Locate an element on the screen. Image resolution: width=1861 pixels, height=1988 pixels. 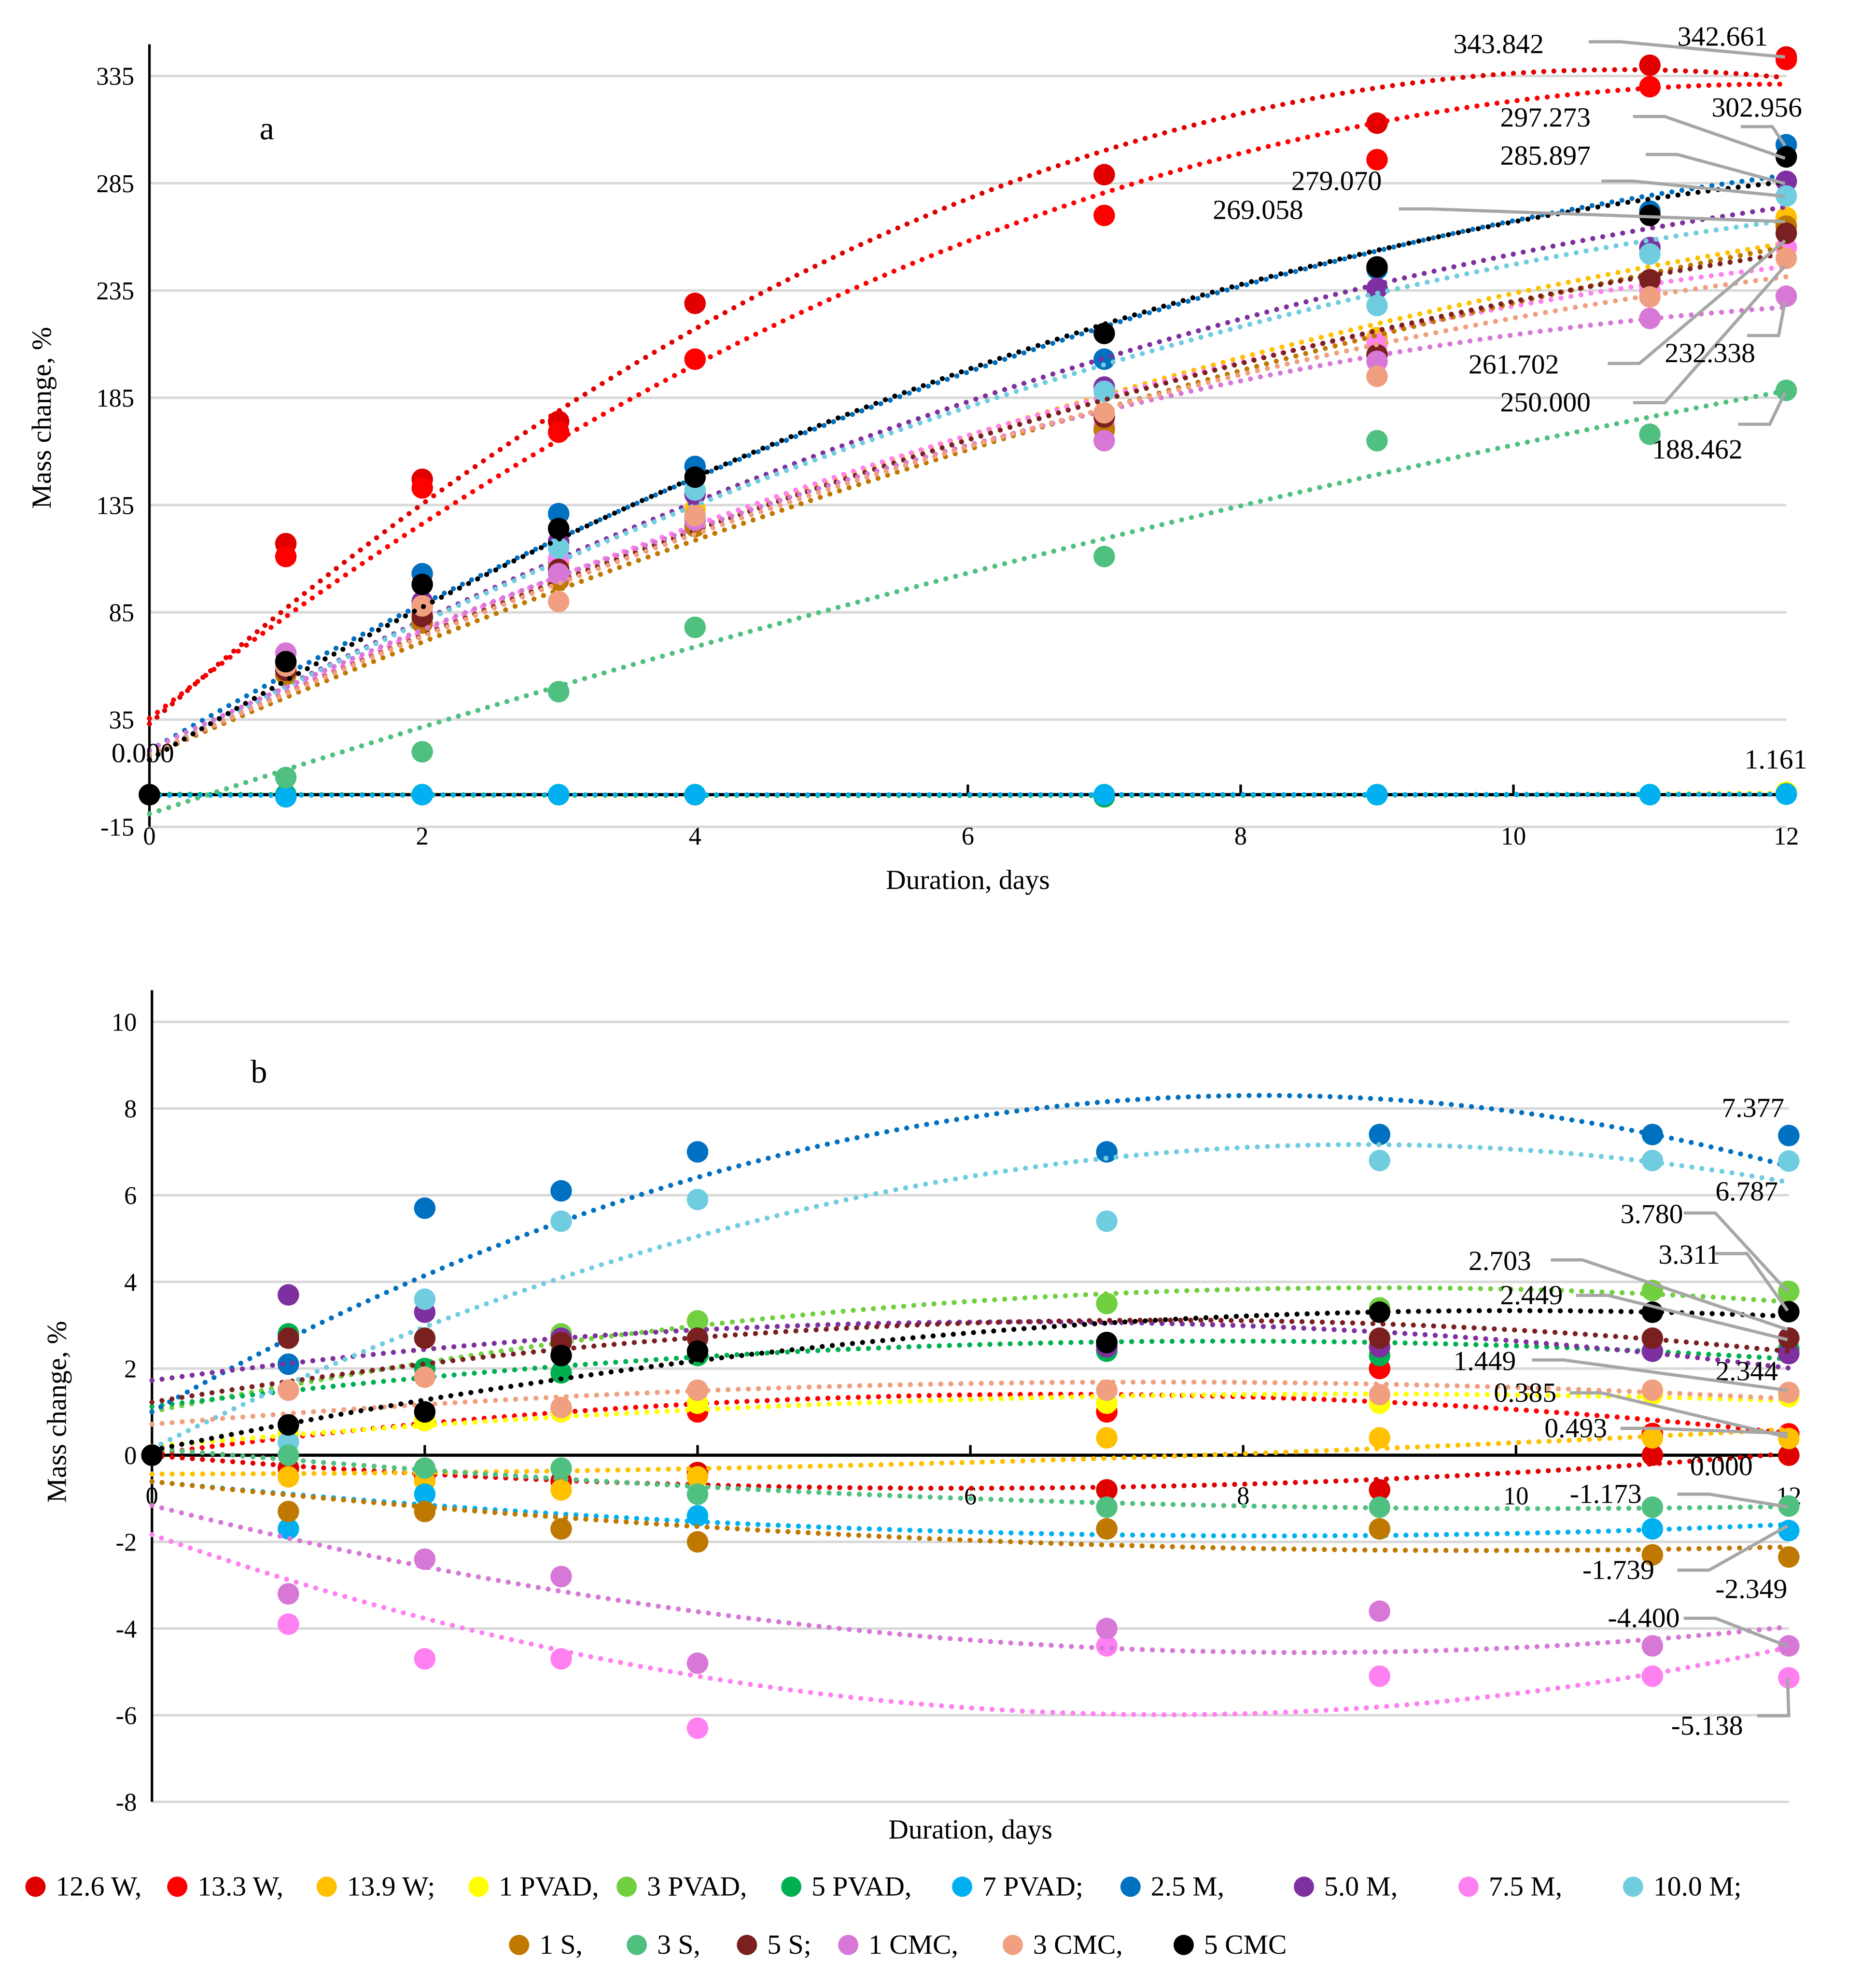
legend-item: 3 CMC, is located at coordinates (1062, 1945).